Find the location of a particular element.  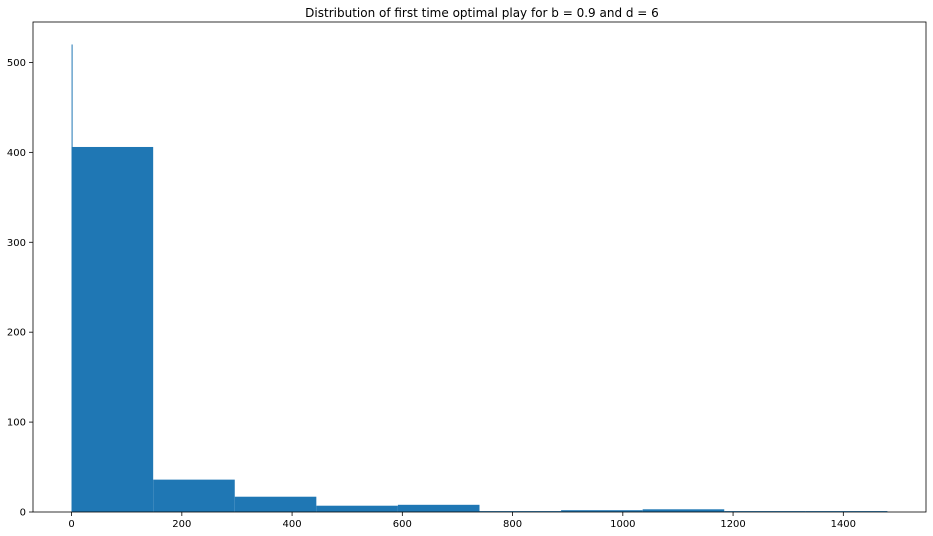

x-tick-label-4: 800 is located at coordinates (512, 524).